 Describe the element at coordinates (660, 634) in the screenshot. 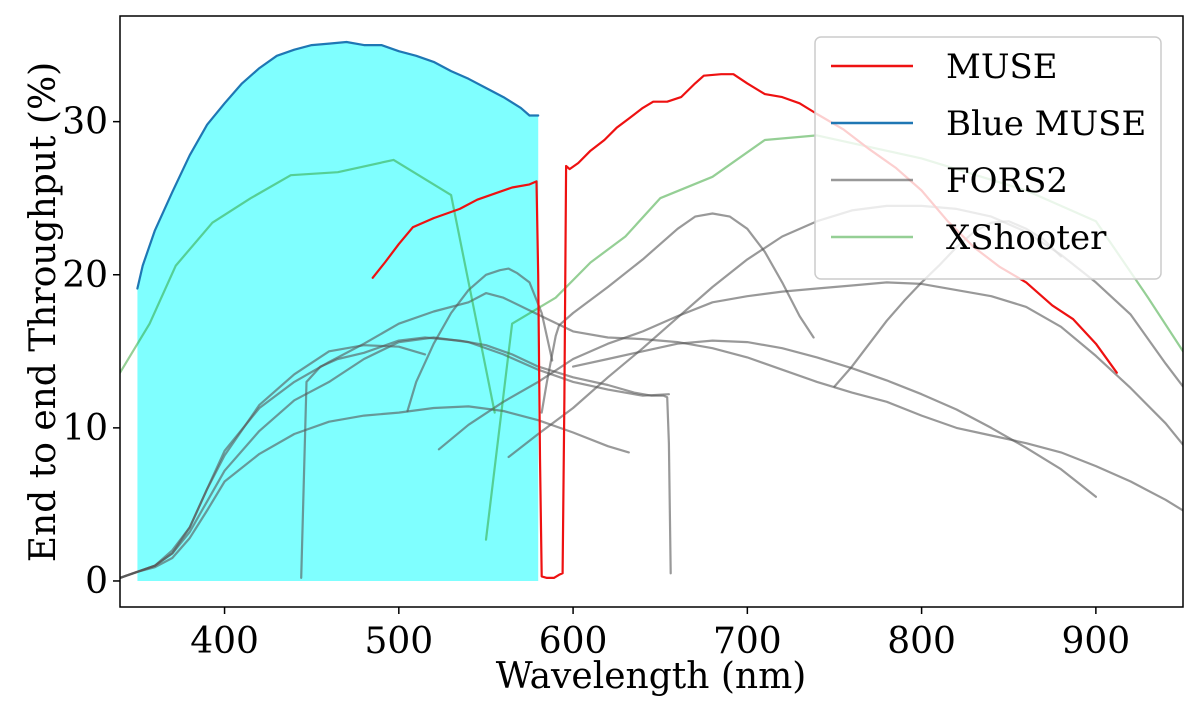

I see `x-axis-ticks: 400 500 600 700 800 900` at that location.